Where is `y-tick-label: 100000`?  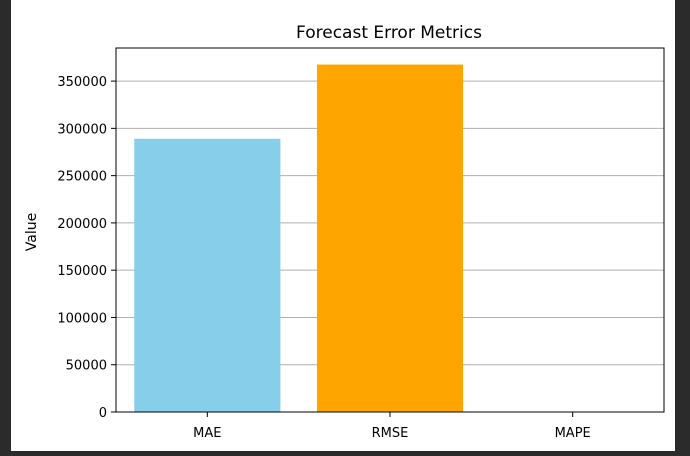
y-tick-label: 100000 is located at coordinates (82, 318).